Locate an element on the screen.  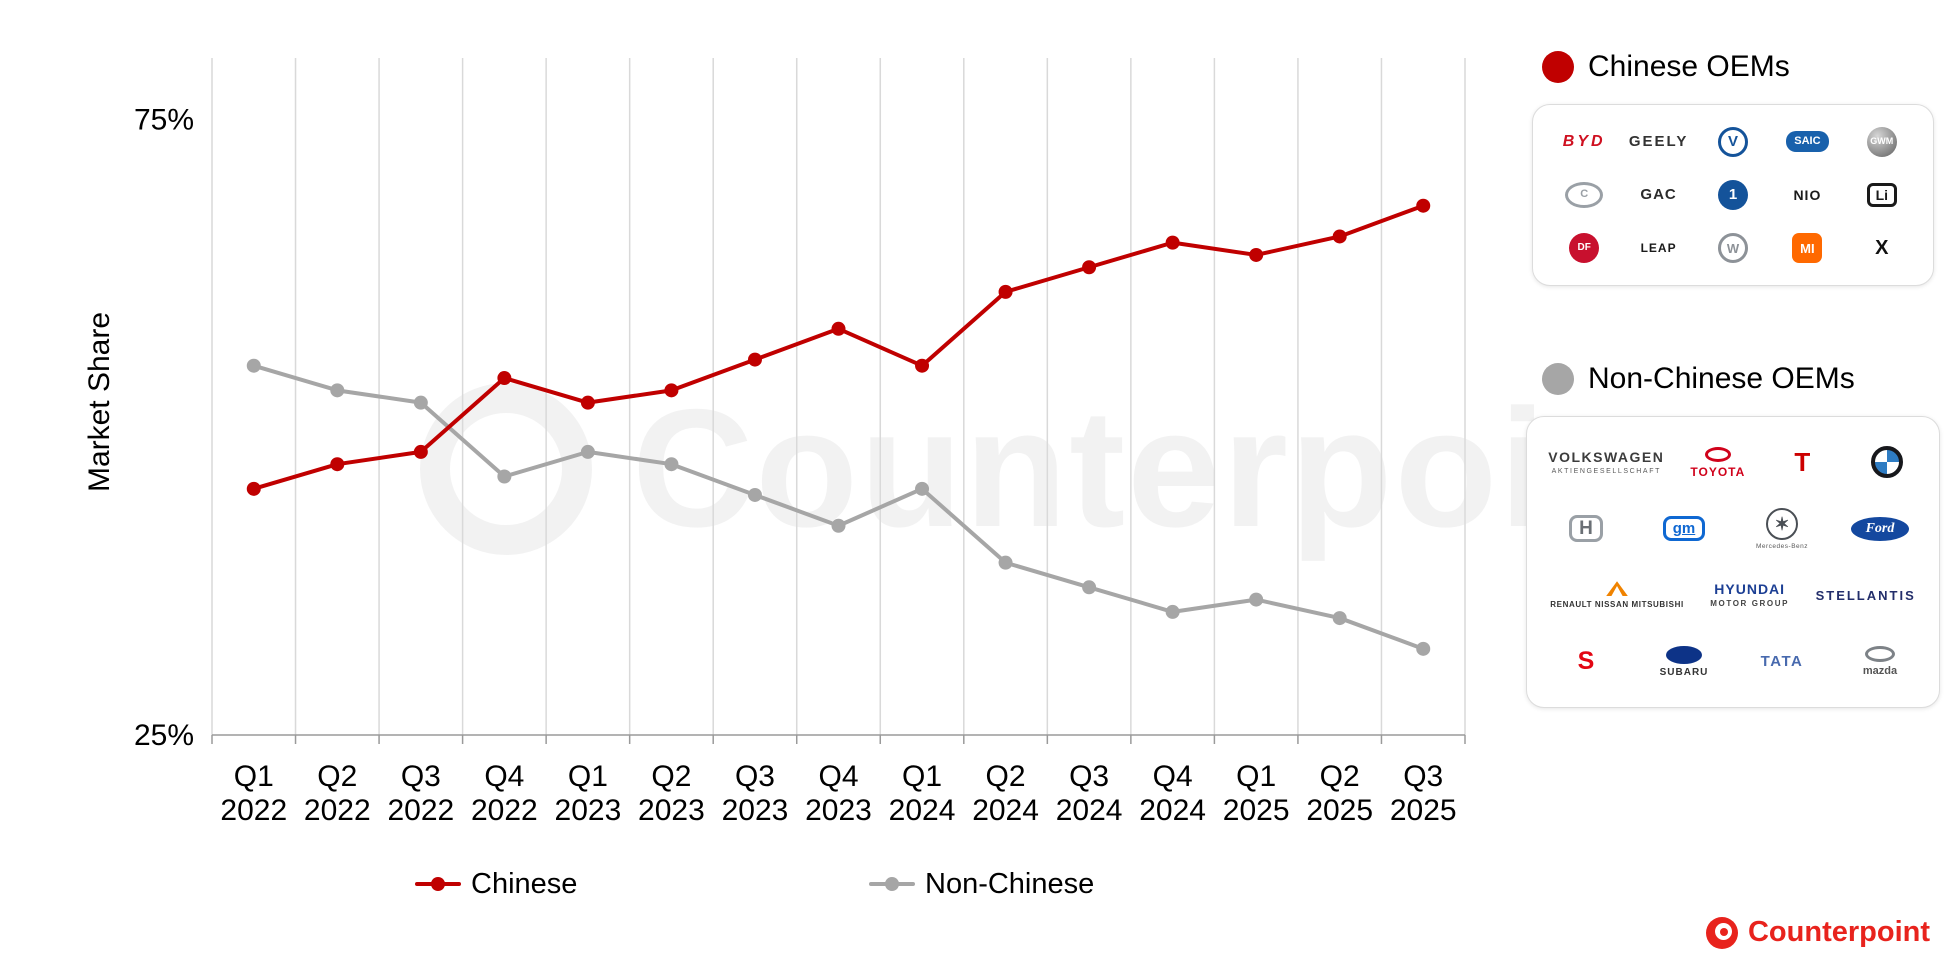
logo-suzuki-icon: S is located at coordinates (1586, 661).